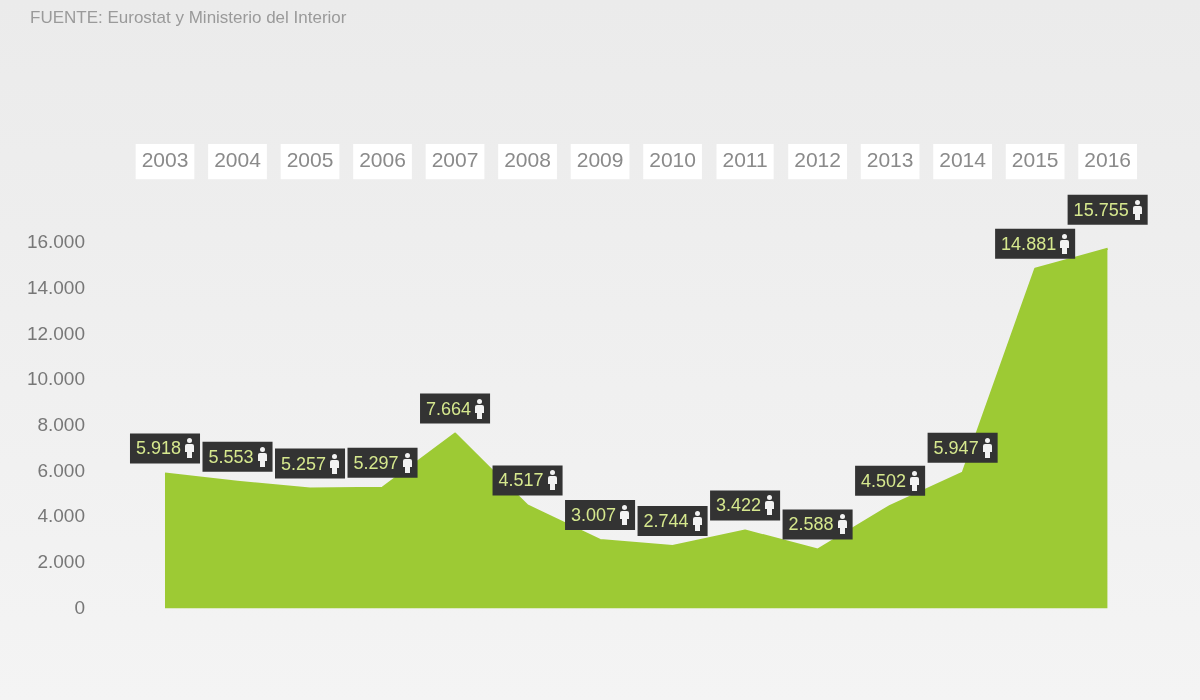 The width and height of the screenshot is (1200, 700). What do you see at coordinates (79, 607) in the screenshot?
I see `y-tick-label: 0` at bounding box center [79, 607].